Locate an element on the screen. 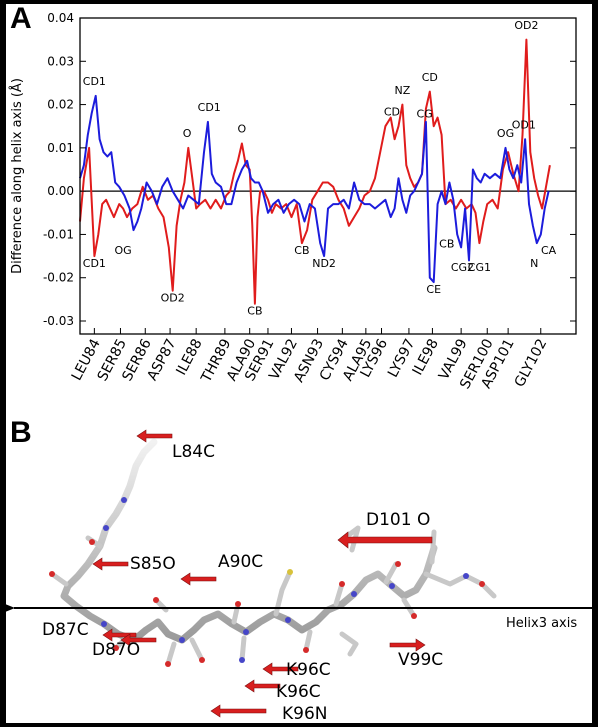  x-tick-label: LYS97 is located at coordinates (401, 358).